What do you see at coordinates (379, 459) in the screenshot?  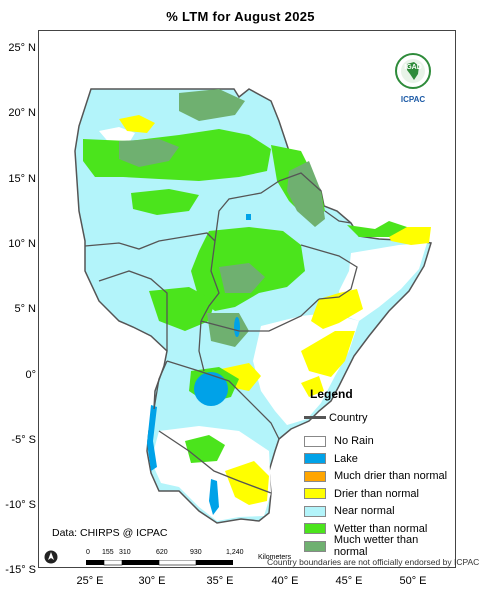 I see `legend-item: Lake` at bounding box center [379, 459].